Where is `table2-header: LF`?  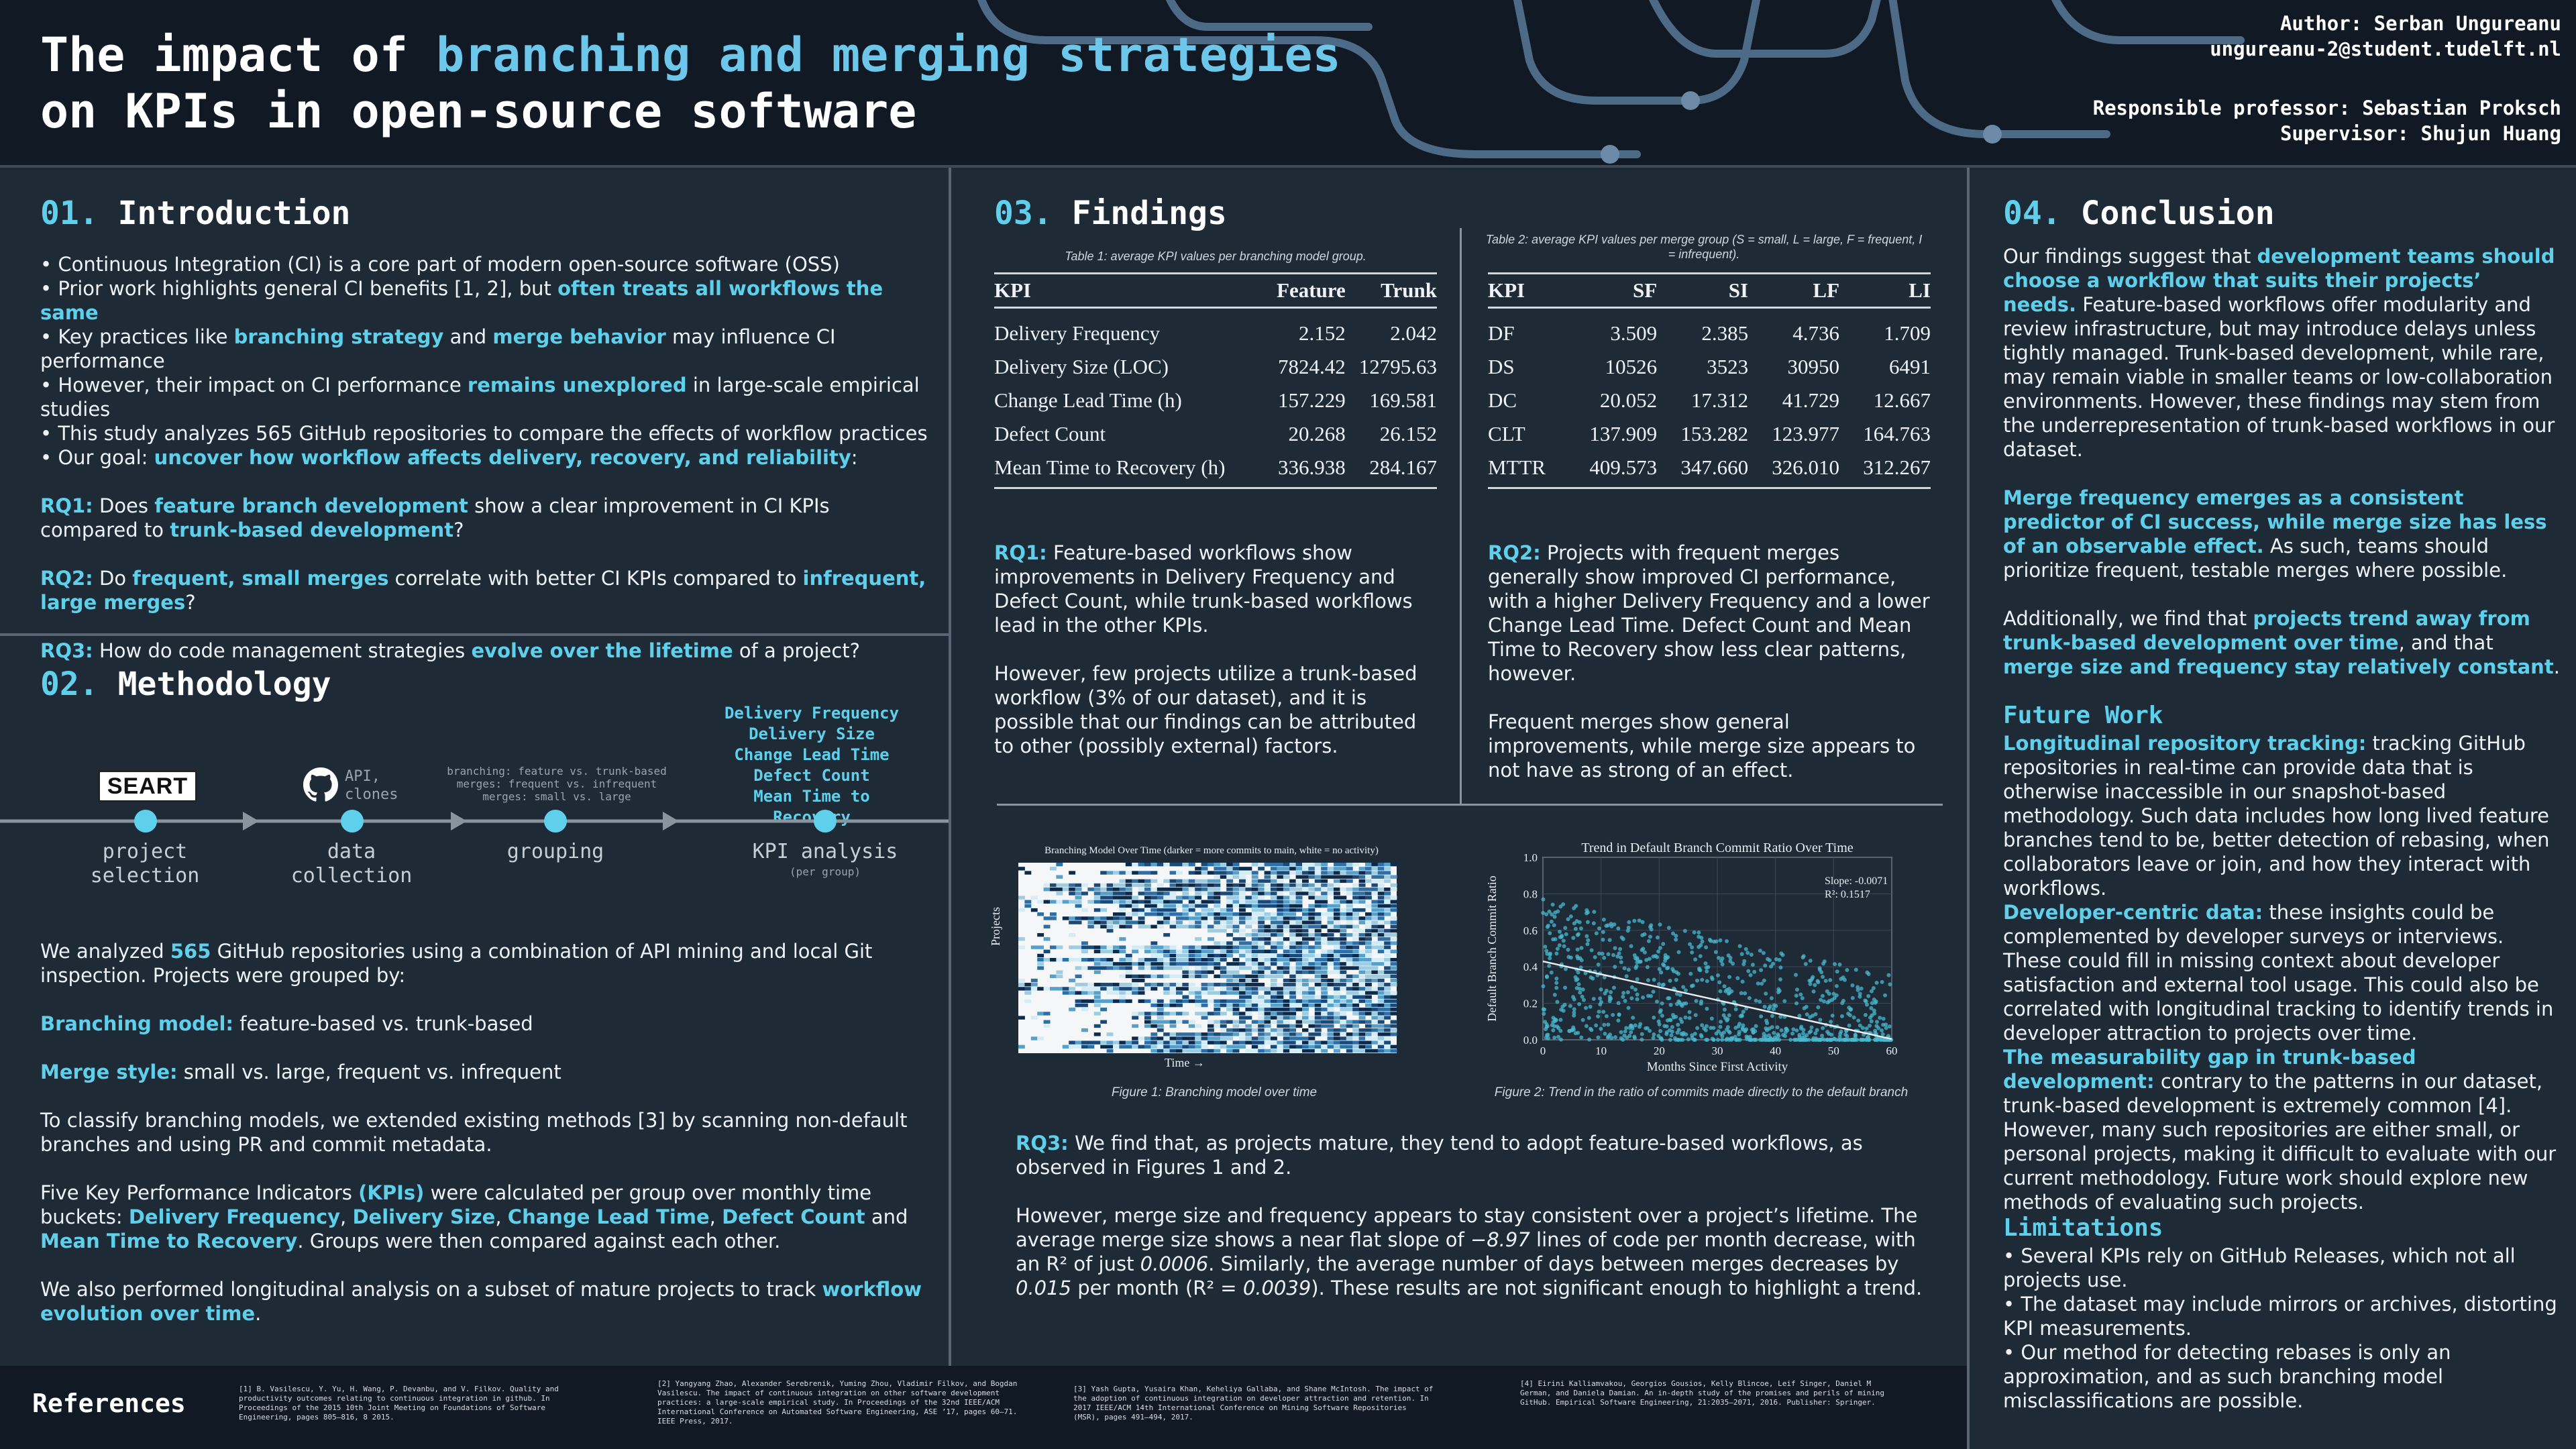
table2-header: LF is located at coordinates (1794, 290).